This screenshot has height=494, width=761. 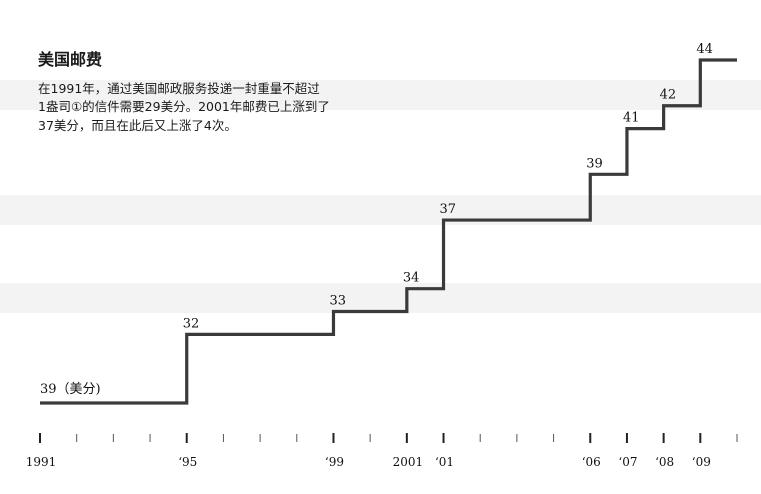 I want to click on description-line-2: 1盎司①的信件需要29美分。2001年邮费已上涨到了, so click(x=184, y=106).